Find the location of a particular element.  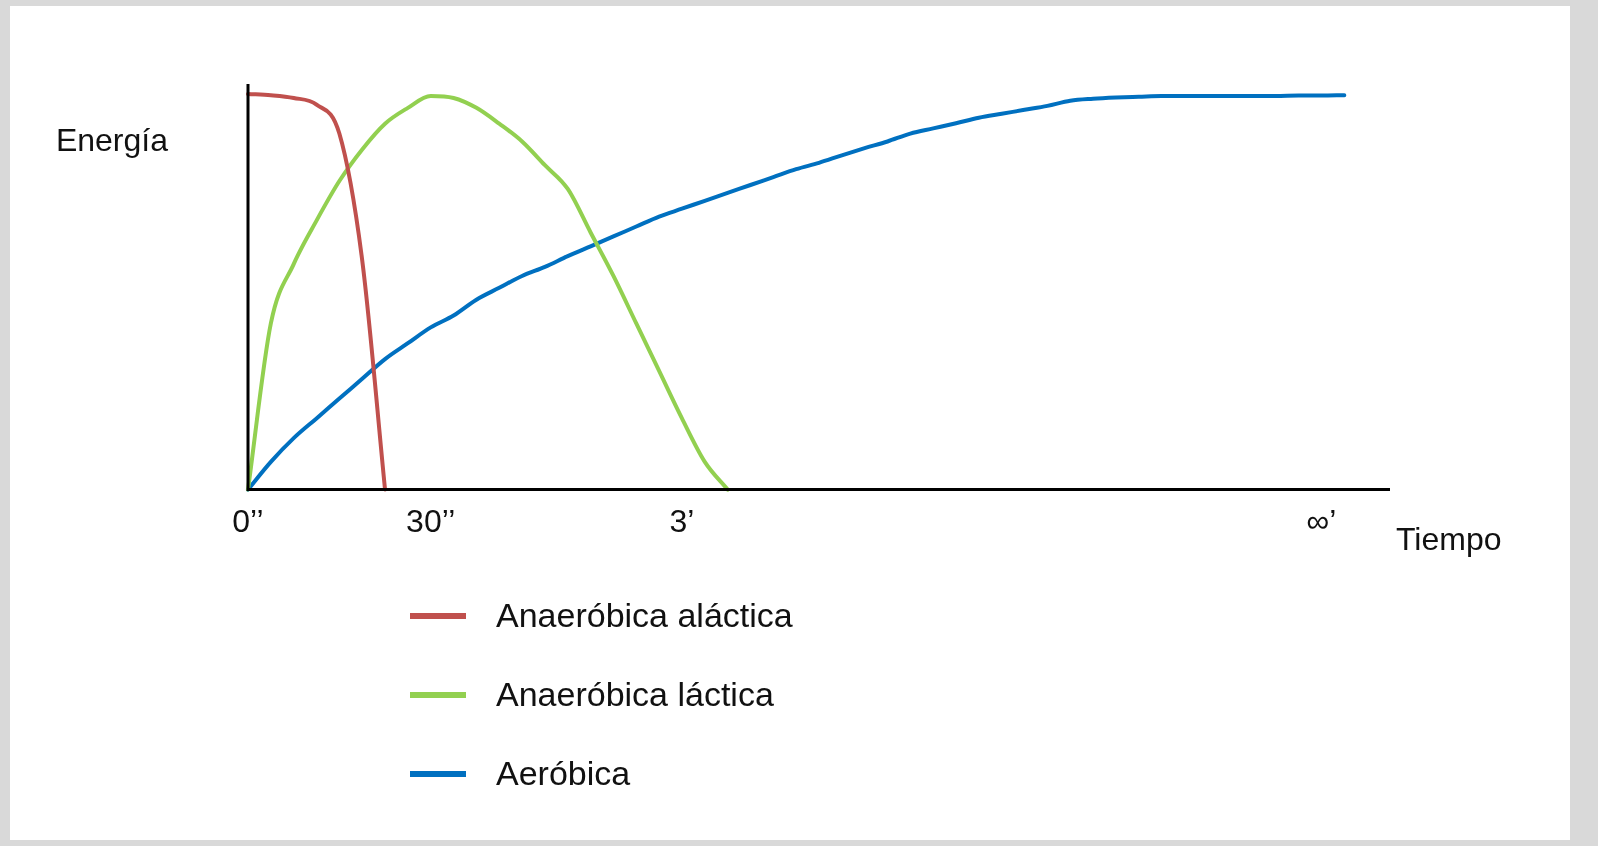

legend-label: Aeróbica is located at coordinates (563, 773).